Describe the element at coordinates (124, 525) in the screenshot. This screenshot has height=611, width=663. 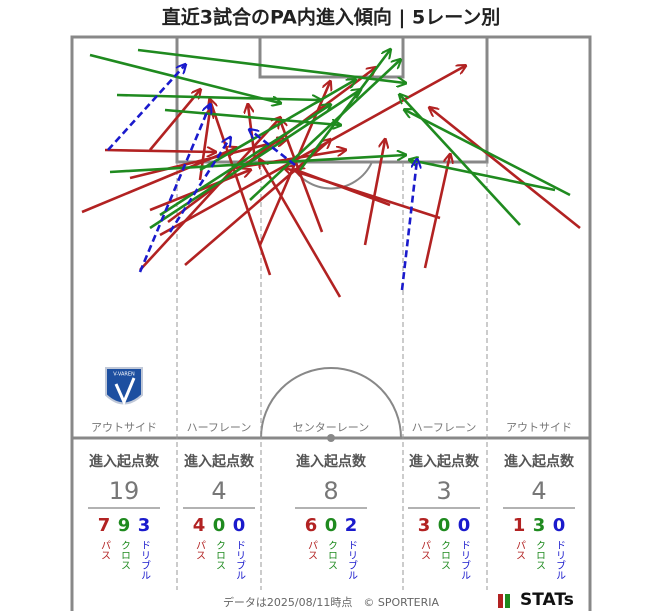
I see `stat-cross: 9` at that location.